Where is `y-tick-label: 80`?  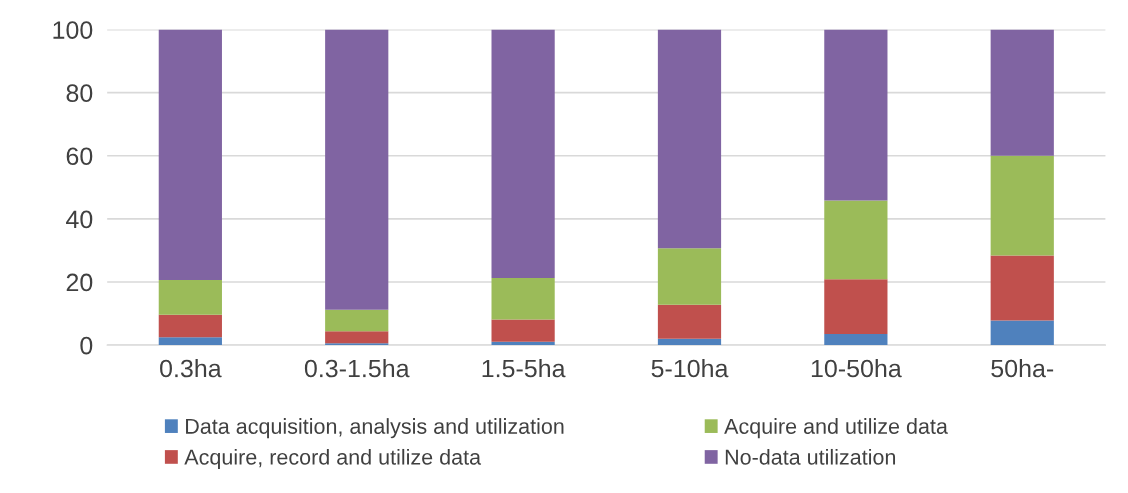
y-tick-label: 80 is located at coordinates (79, 93).